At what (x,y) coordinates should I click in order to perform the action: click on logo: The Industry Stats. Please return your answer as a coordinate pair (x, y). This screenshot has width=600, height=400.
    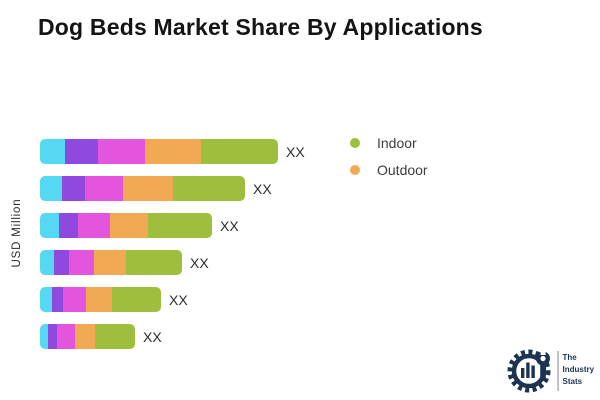
    Looking at the image, I should click on (551, 370).